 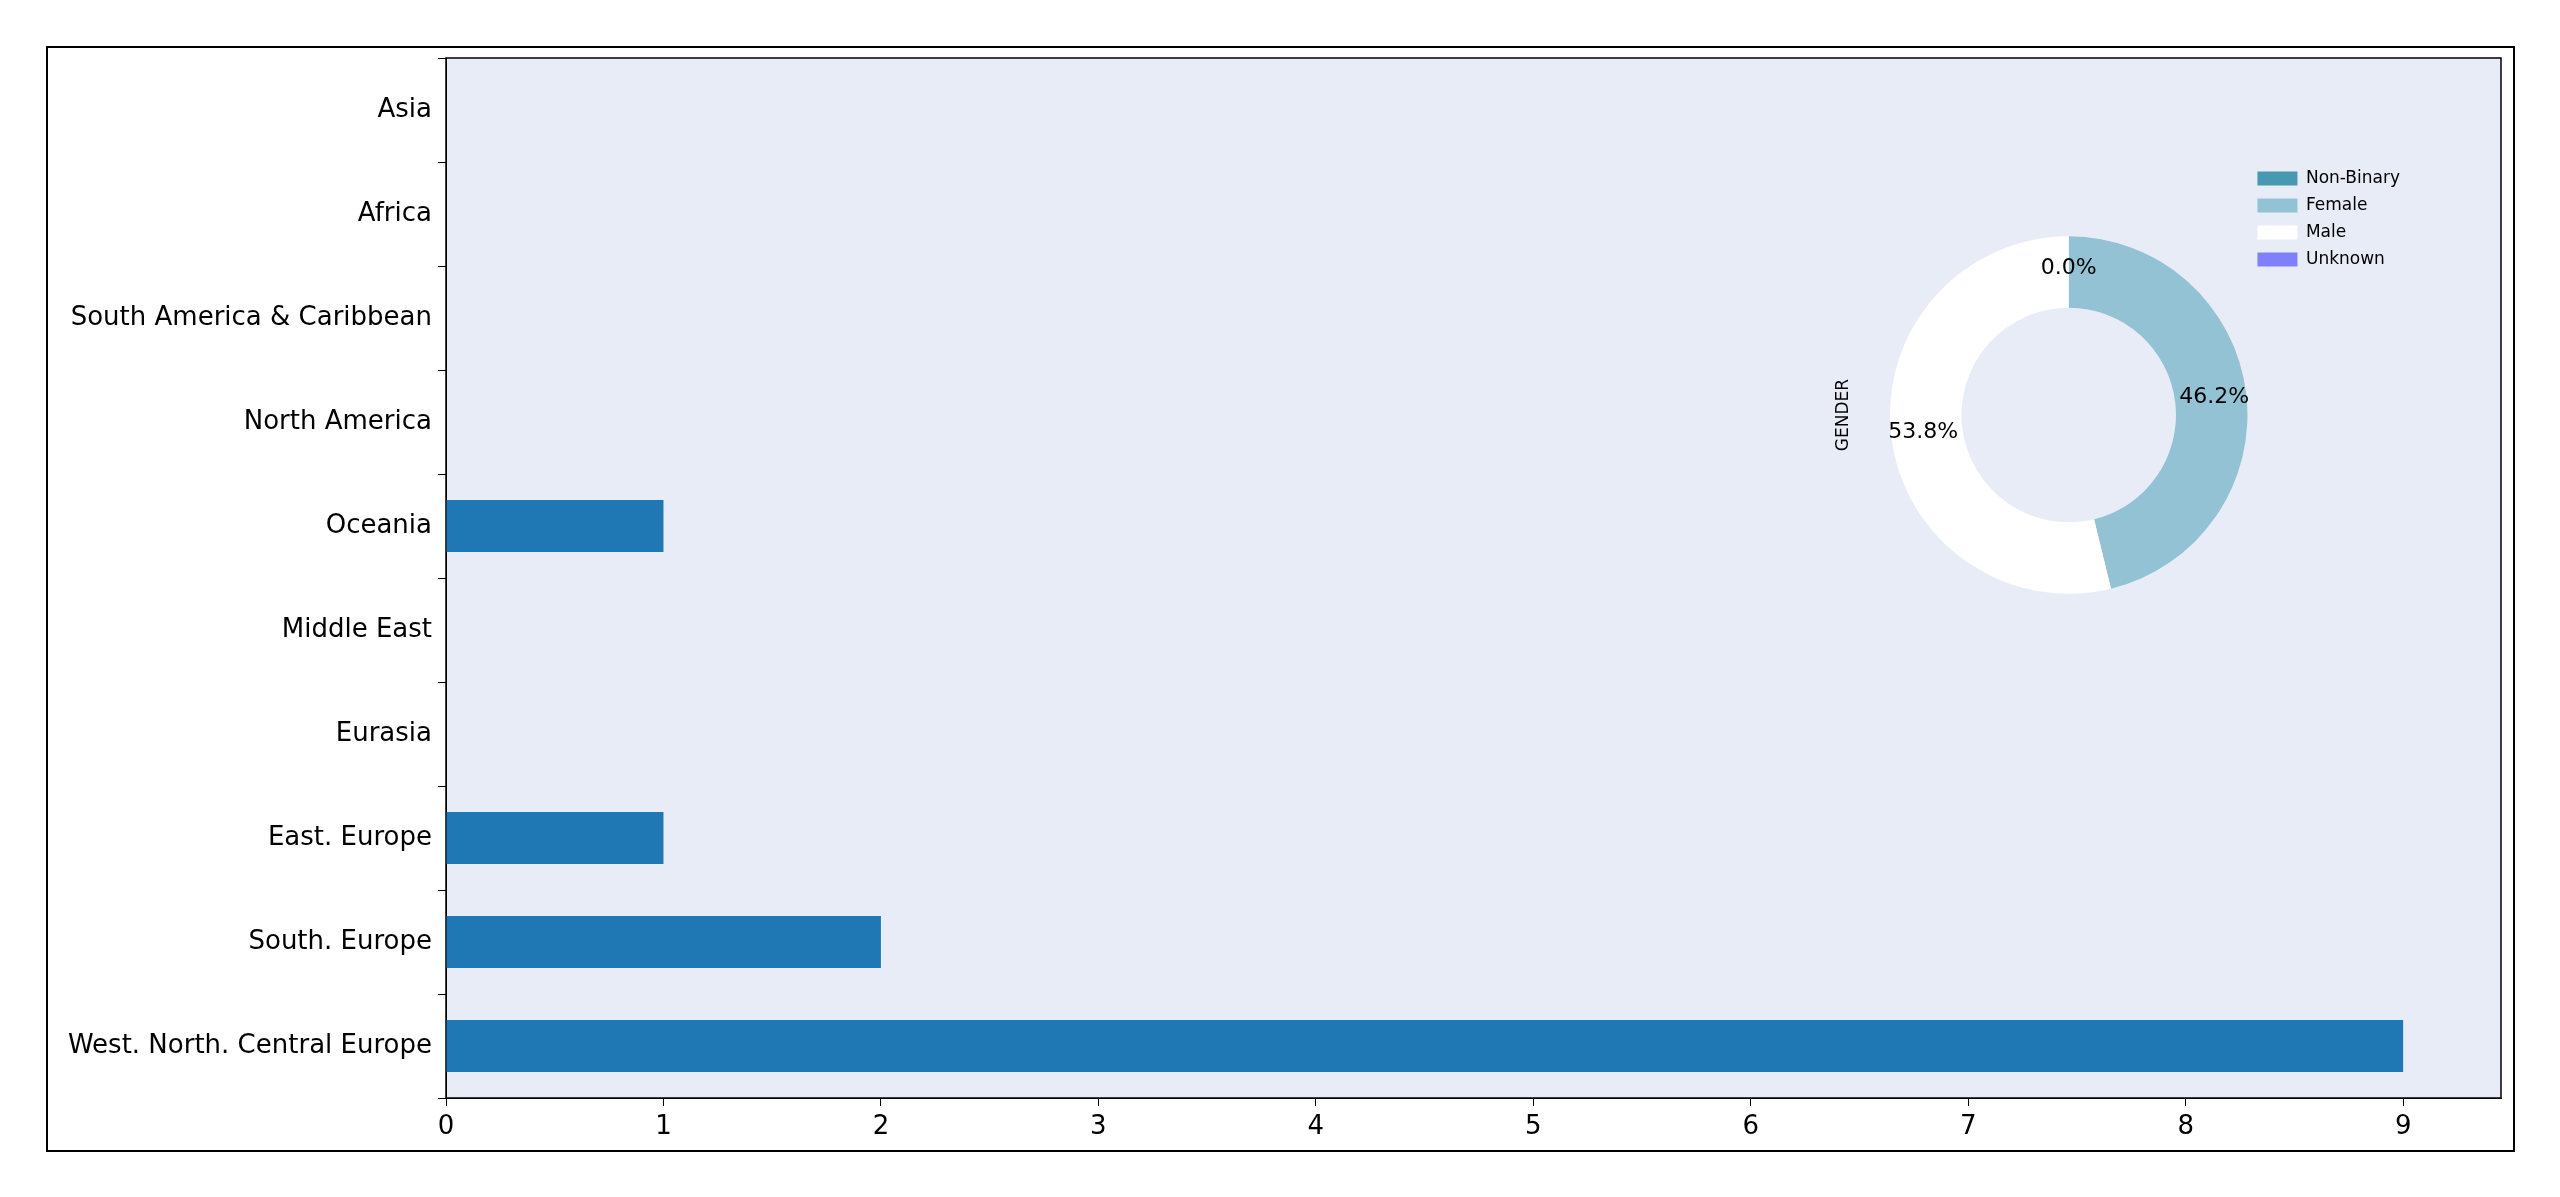 What do you see at coordinates (349, 835) in the screenshot?
I see `y-tick-label: East. Europe` at bounding box center [349, 835].